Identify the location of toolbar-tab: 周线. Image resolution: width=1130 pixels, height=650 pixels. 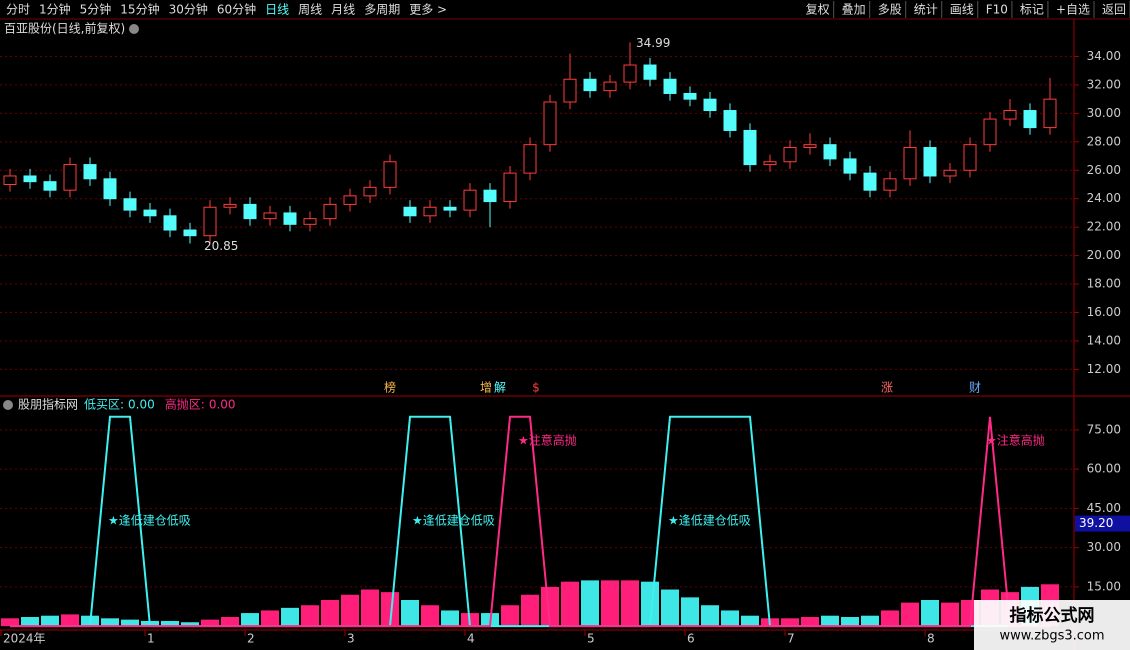
(310, 10).